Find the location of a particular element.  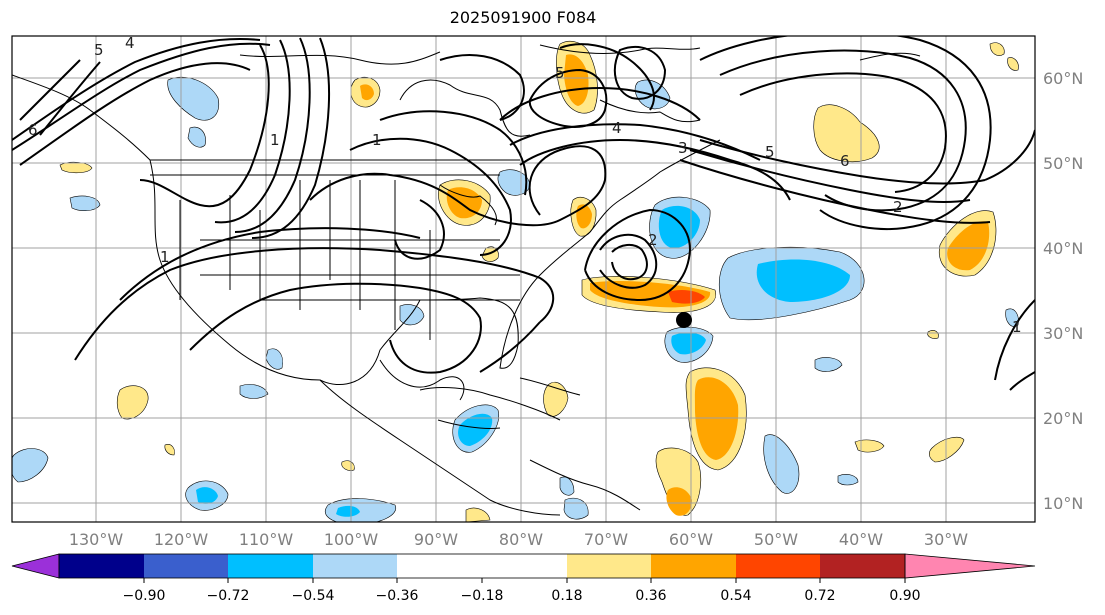

colorbar-tick-label: 0.18 is located at coordinates (566, 596).